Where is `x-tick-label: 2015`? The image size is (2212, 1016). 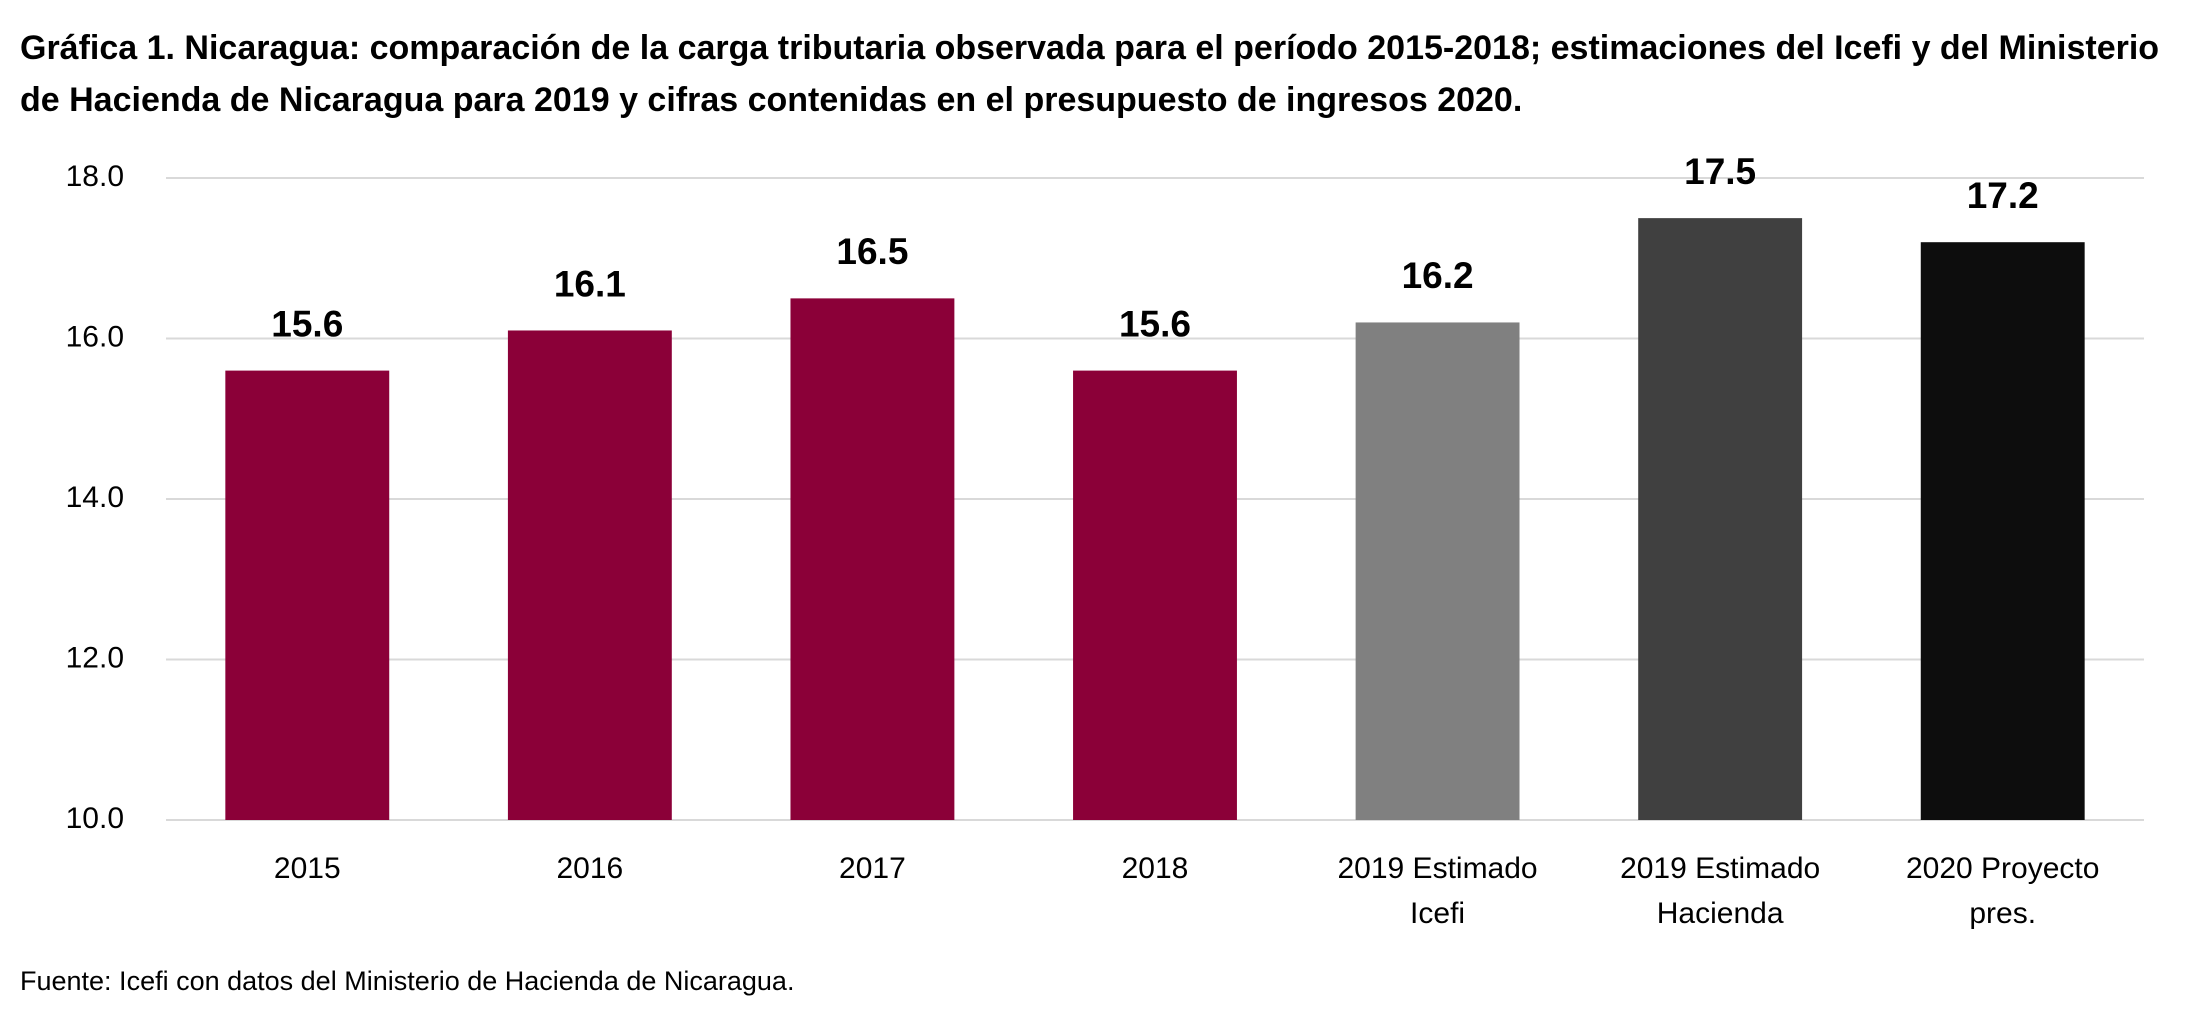
x-tick-label: 2015 is located at coordinates (307, 868).